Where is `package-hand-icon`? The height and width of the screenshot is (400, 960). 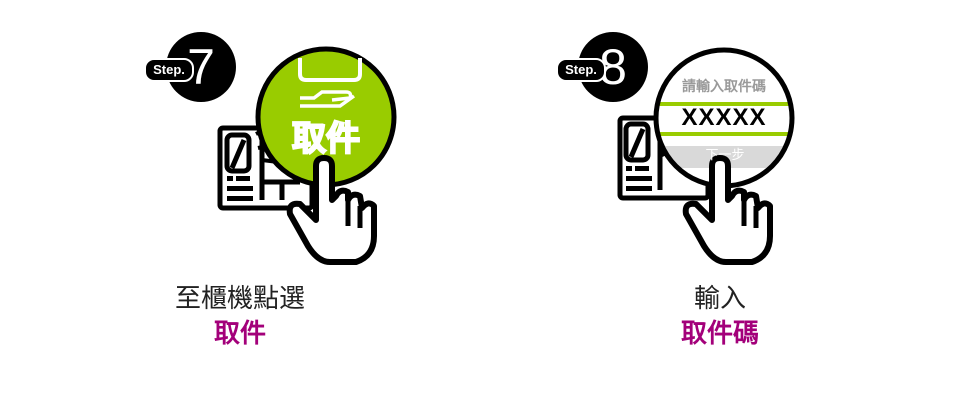 package-hand-icon is located at coordinates (328, 99).